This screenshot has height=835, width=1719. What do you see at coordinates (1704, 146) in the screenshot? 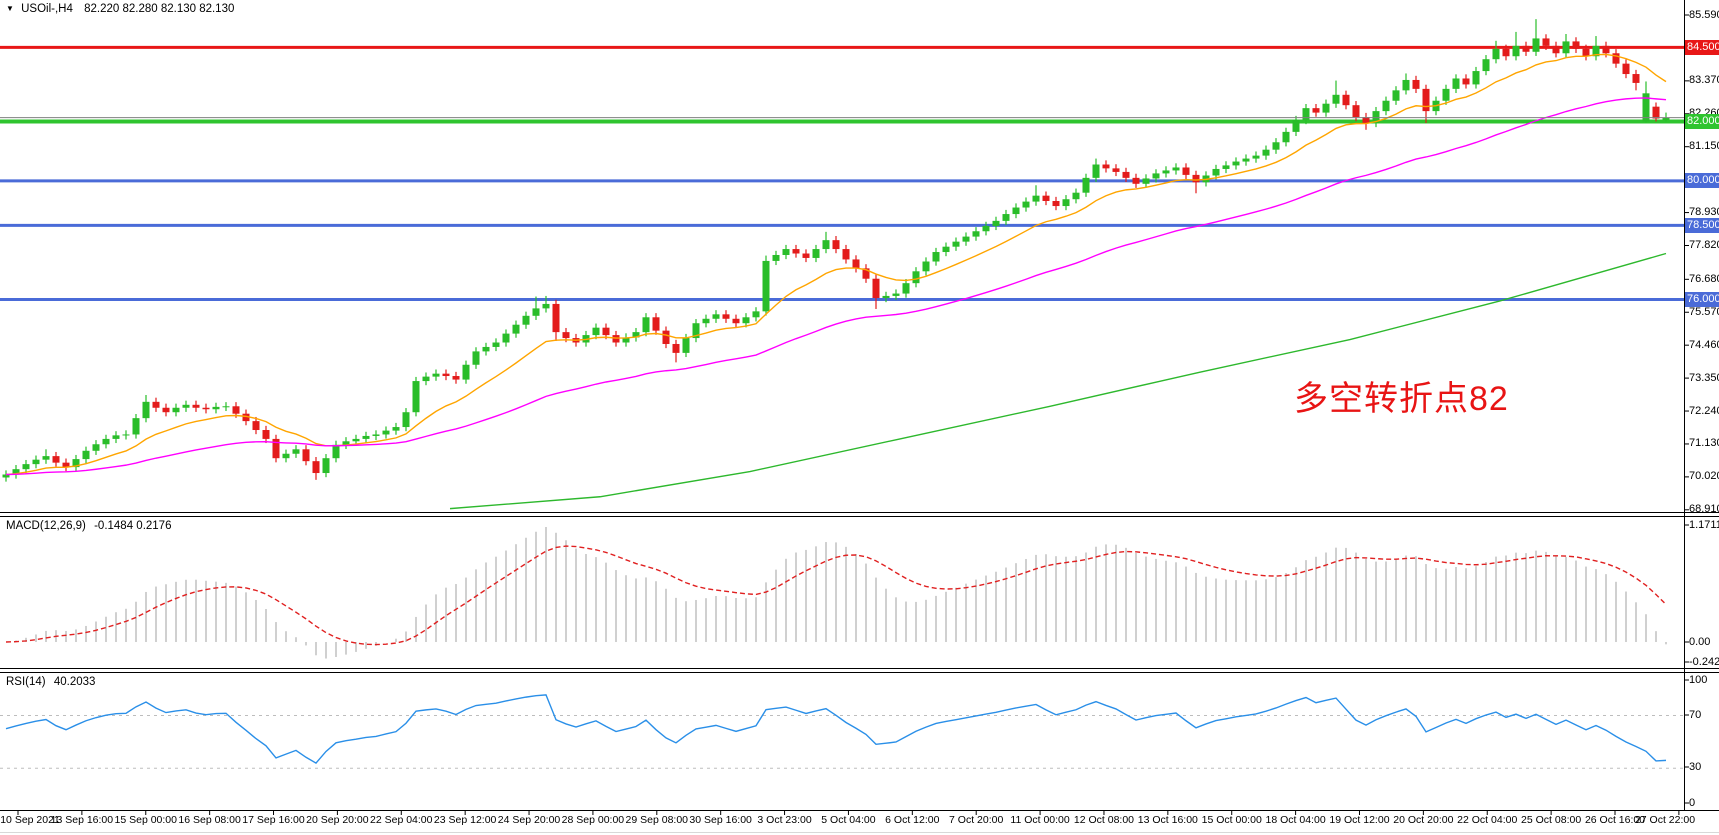
I see `price-axis-label: 81.150` at bounding box center [1704, 146].